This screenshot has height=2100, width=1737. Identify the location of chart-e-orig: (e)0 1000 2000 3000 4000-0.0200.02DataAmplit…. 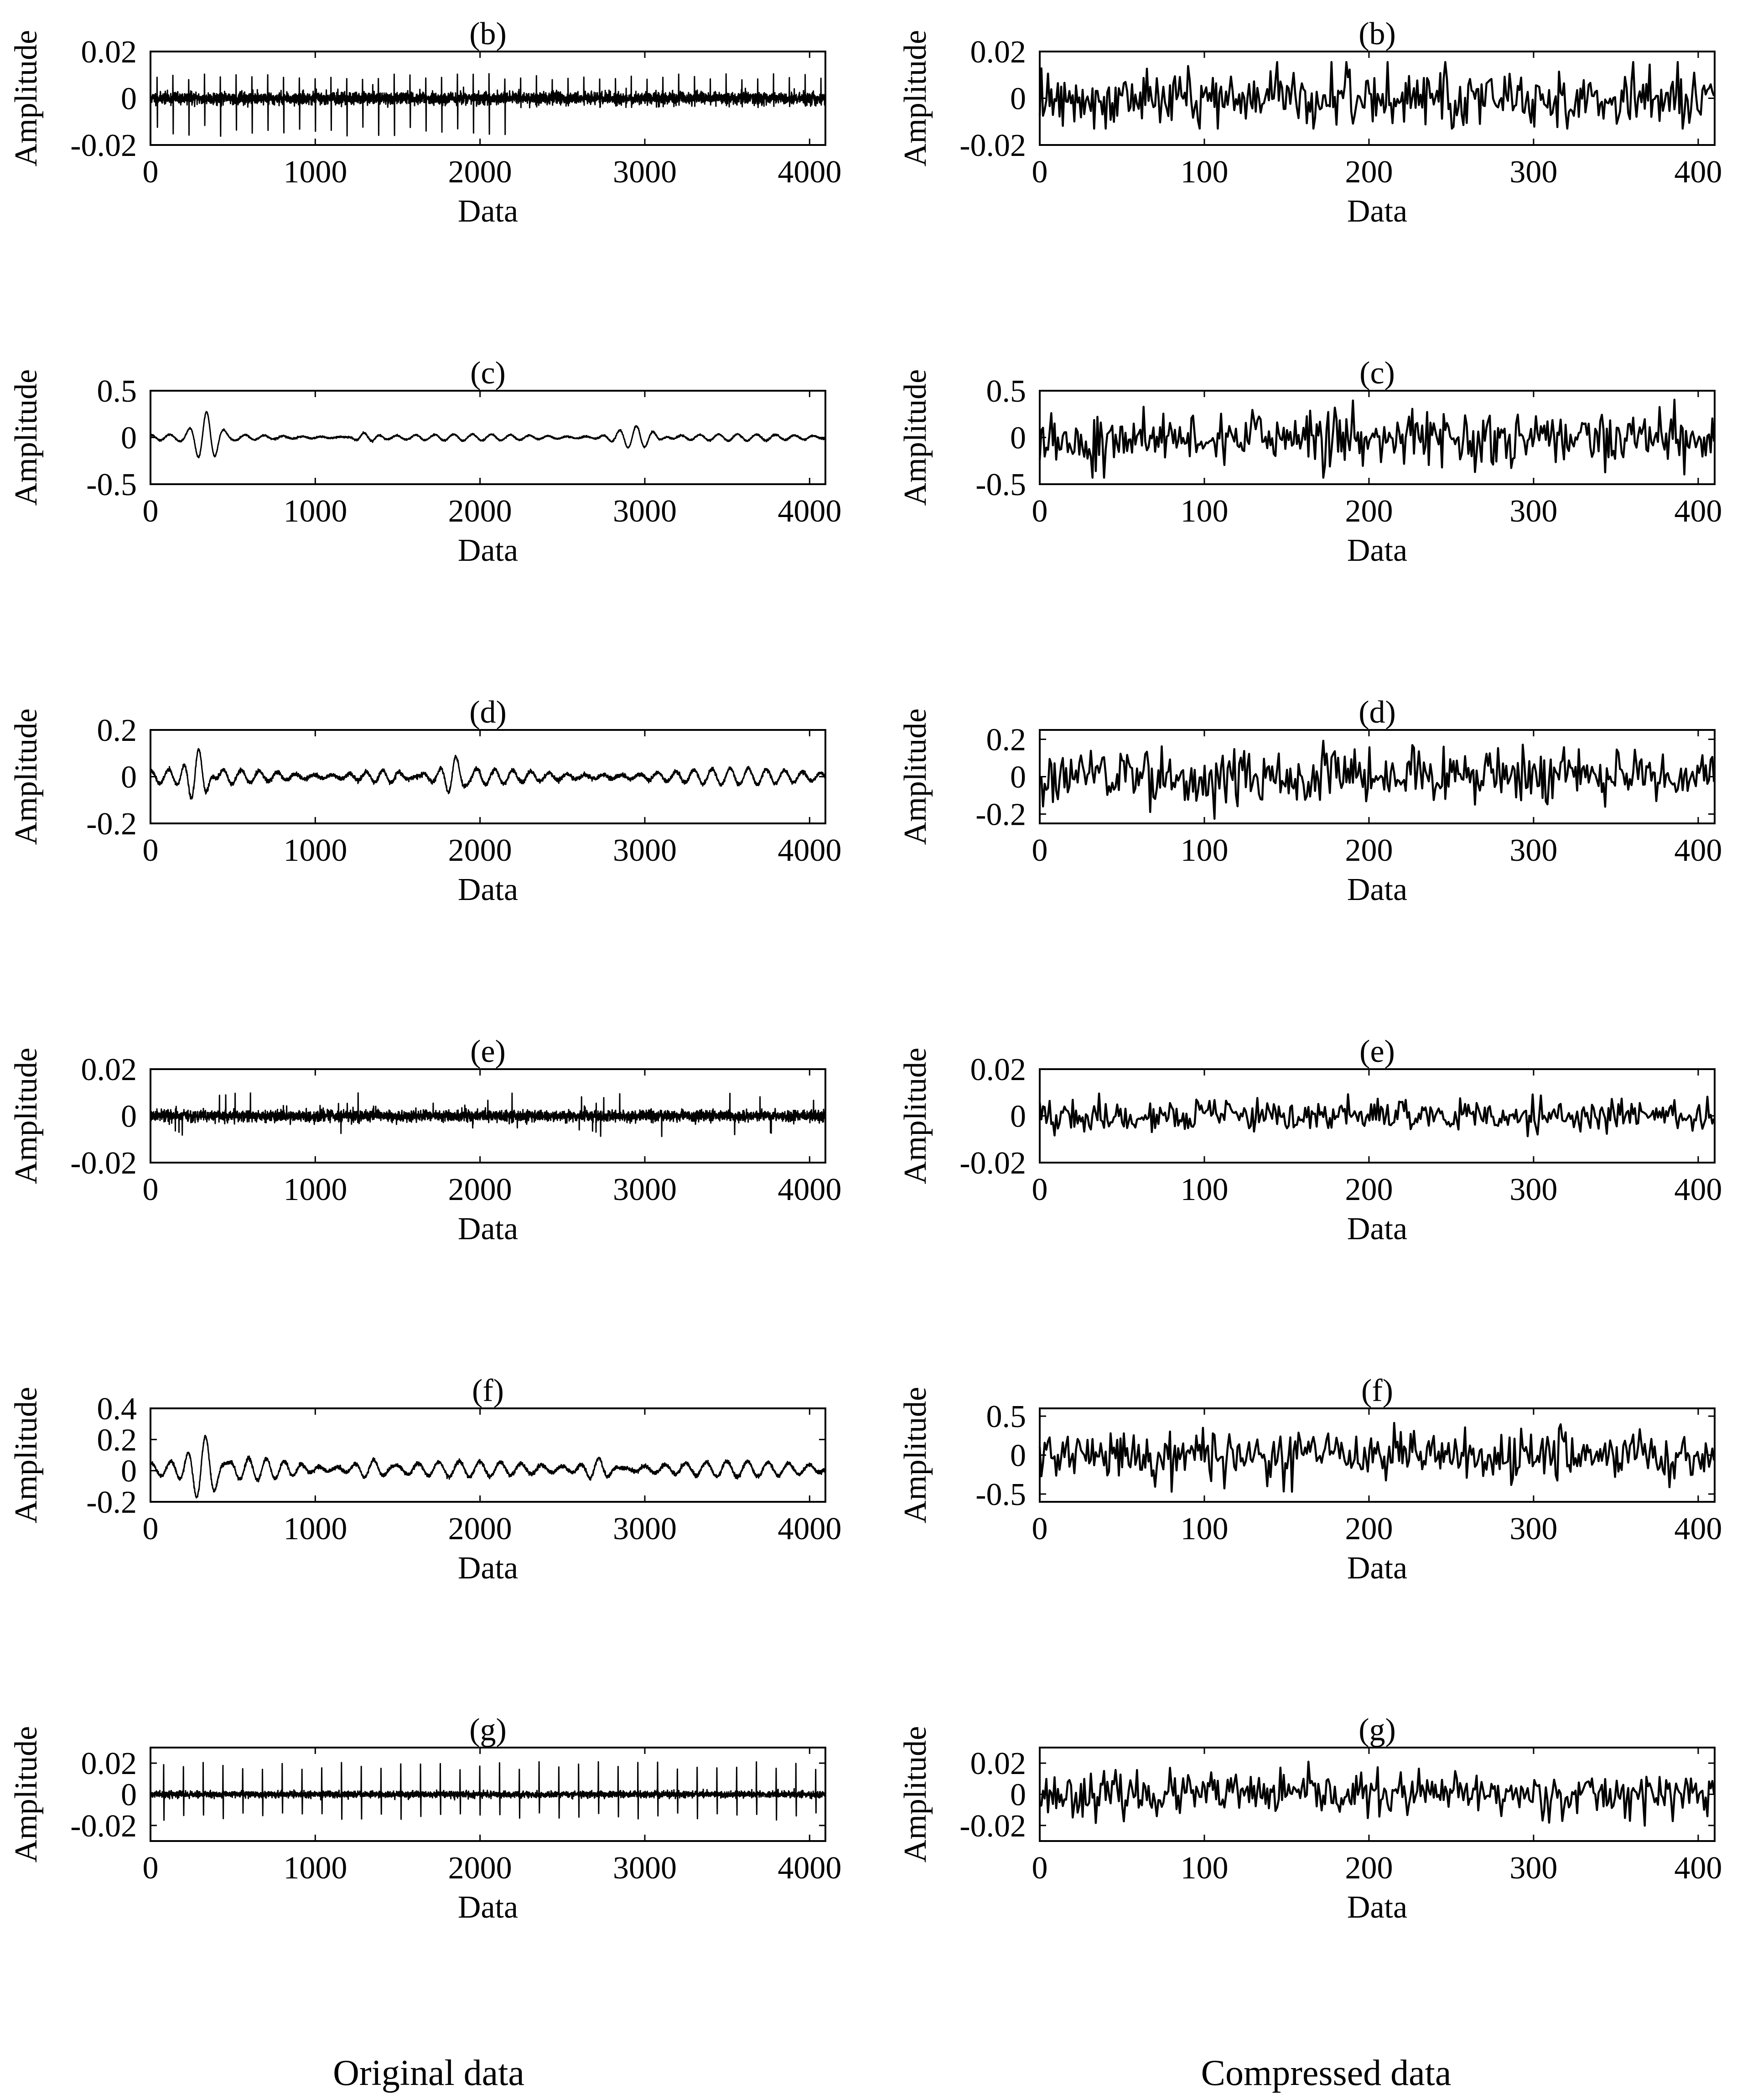
(425, 1141).